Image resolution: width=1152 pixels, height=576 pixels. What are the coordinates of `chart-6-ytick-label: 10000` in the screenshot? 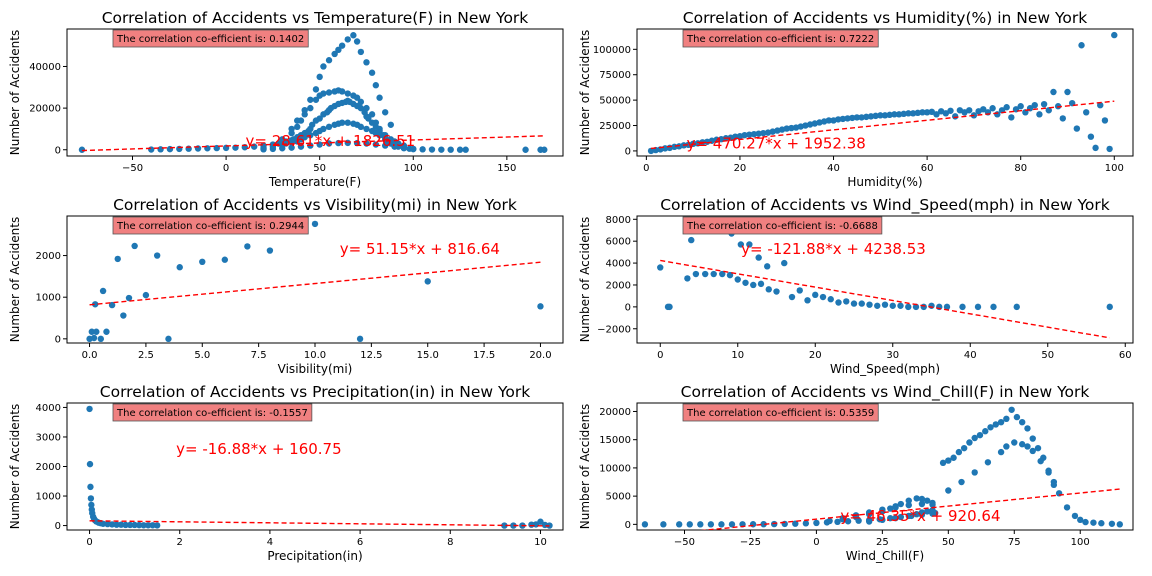 It's located at (615, 468).